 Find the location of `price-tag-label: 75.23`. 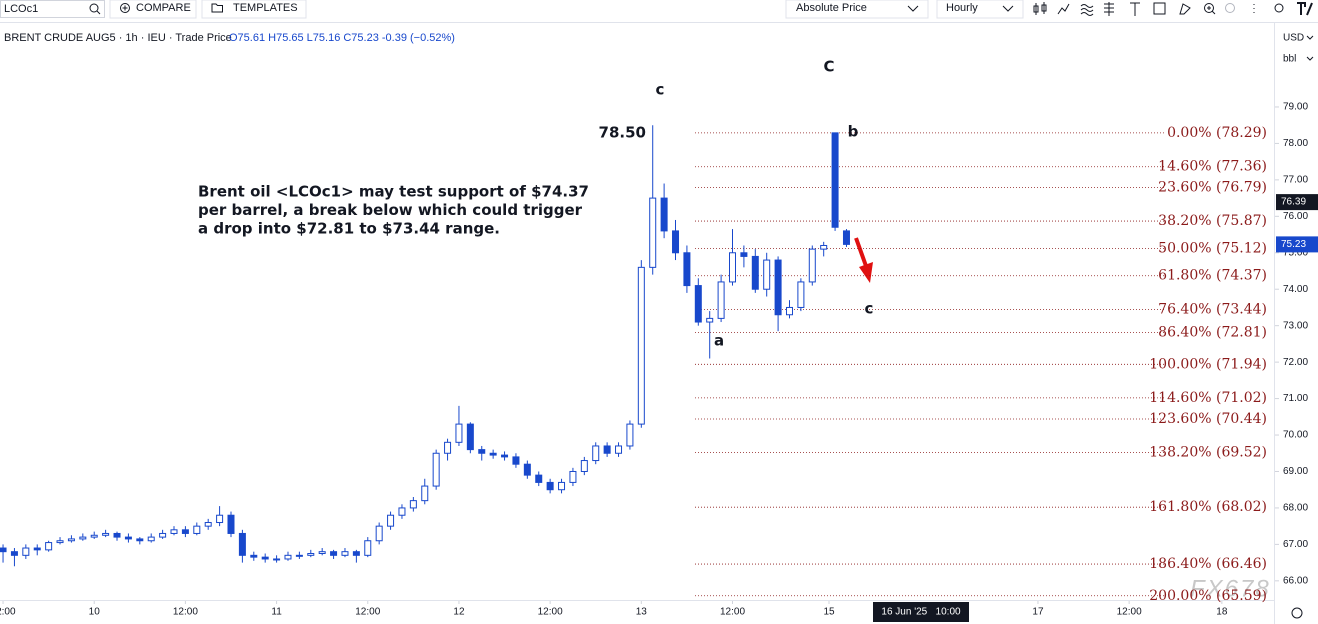

price-tag-label: 75.23 is located at coordinates (1293, 244).